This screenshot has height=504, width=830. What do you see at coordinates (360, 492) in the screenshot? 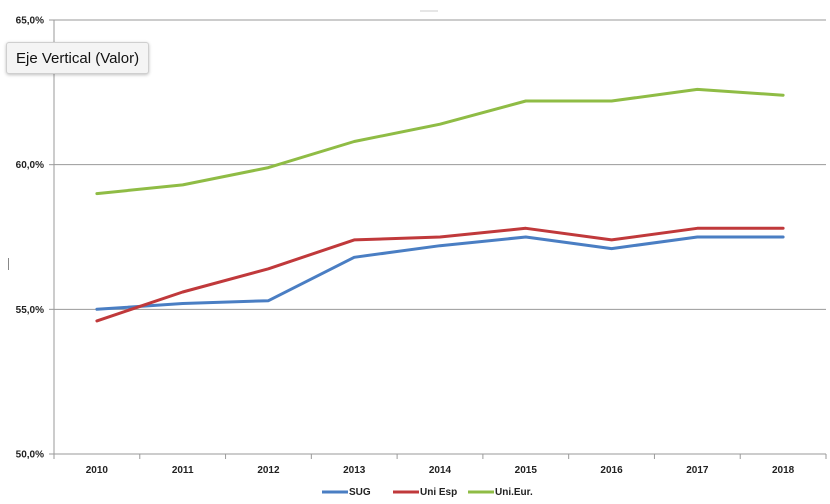
I see `legend-label: SUG` at bounding box center [360, 492].